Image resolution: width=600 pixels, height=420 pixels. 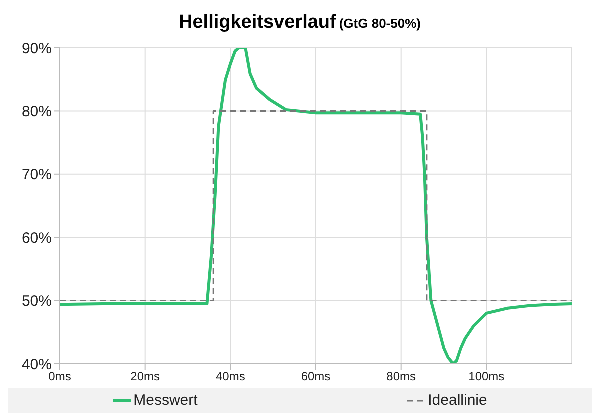 What do you see at coordinates (380, 23) in the screenshot?
I see `chart-subtitle: (GtG 80-50%)` at bounding box center [380, 23].